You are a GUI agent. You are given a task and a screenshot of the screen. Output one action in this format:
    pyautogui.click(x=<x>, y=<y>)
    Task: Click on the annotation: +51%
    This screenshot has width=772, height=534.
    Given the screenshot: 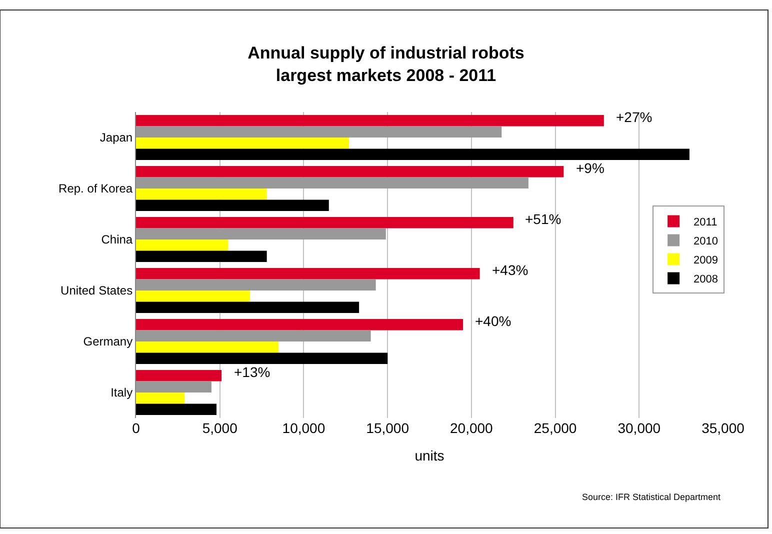 What is the action you would take?
    pyautogui.click(x=543, y=219)
    